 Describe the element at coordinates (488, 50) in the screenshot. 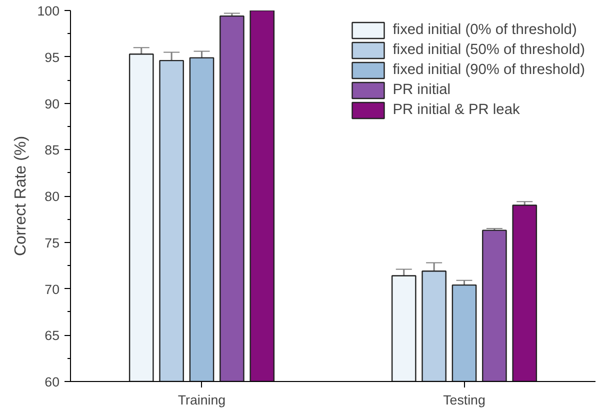

I see `legend-label: fixed initial (50% of threshold)` at that location.